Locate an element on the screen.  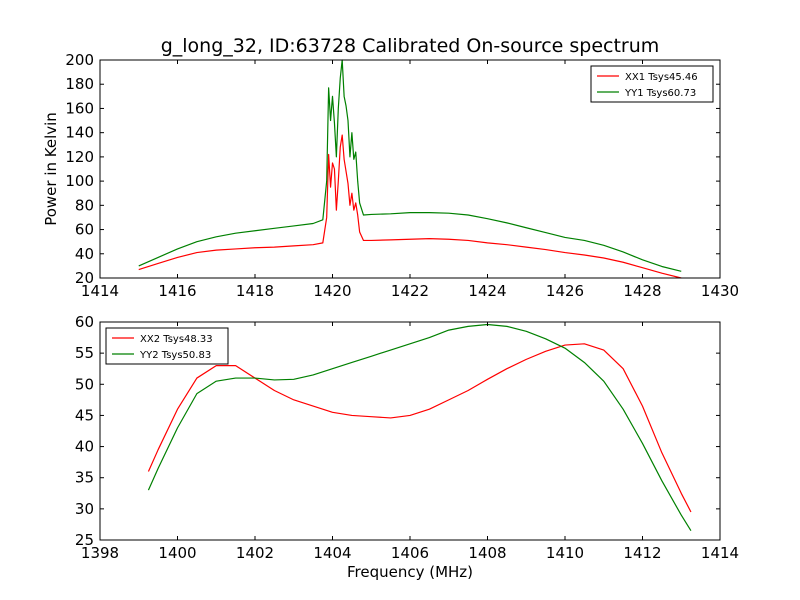
top-y-axis-label: Power in Kelvin is located at coordinates (51, 169).